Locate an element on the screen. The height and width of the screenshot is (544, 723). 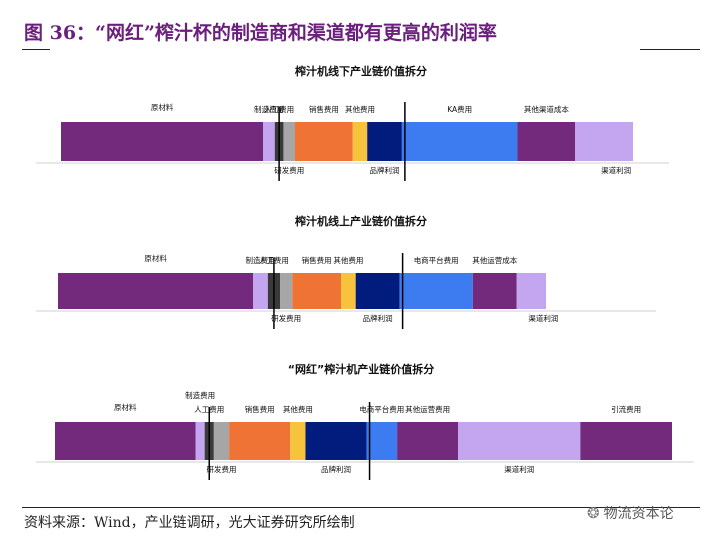
chart-title: 榨汁机线下产业链价值拆分 is located at coordinates (360, 71).